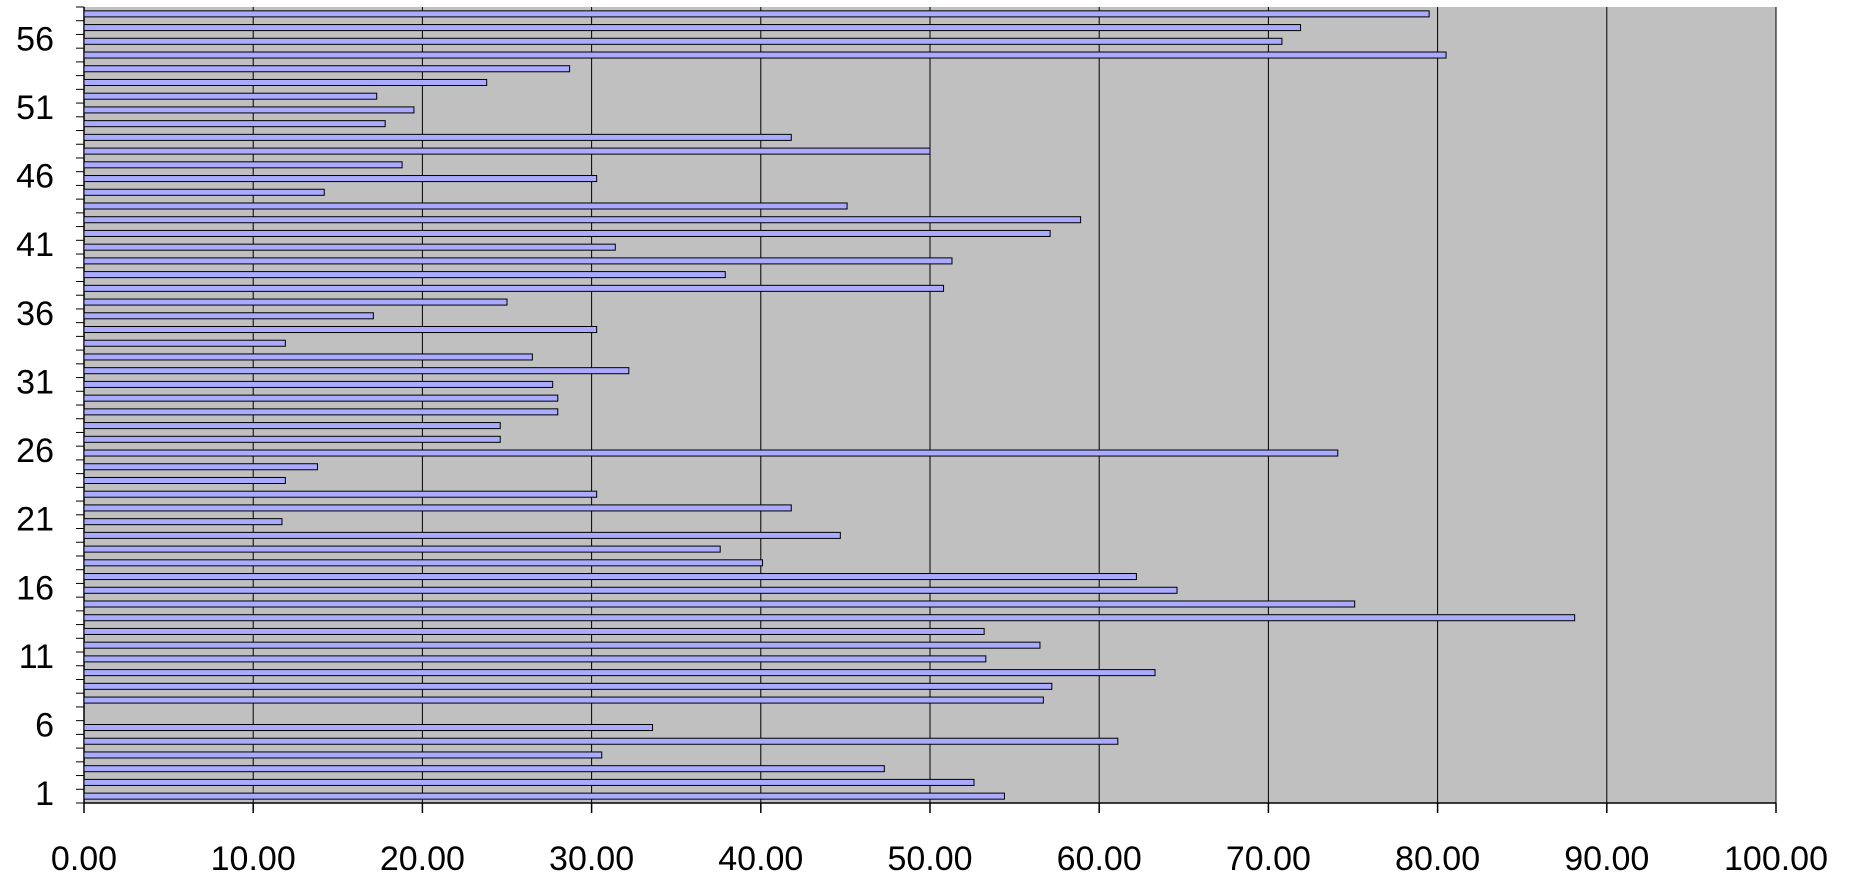 The width and height of the screenshot is (1857, 882). I want to click on x-tick-label: 50.00, so click(929, 859).